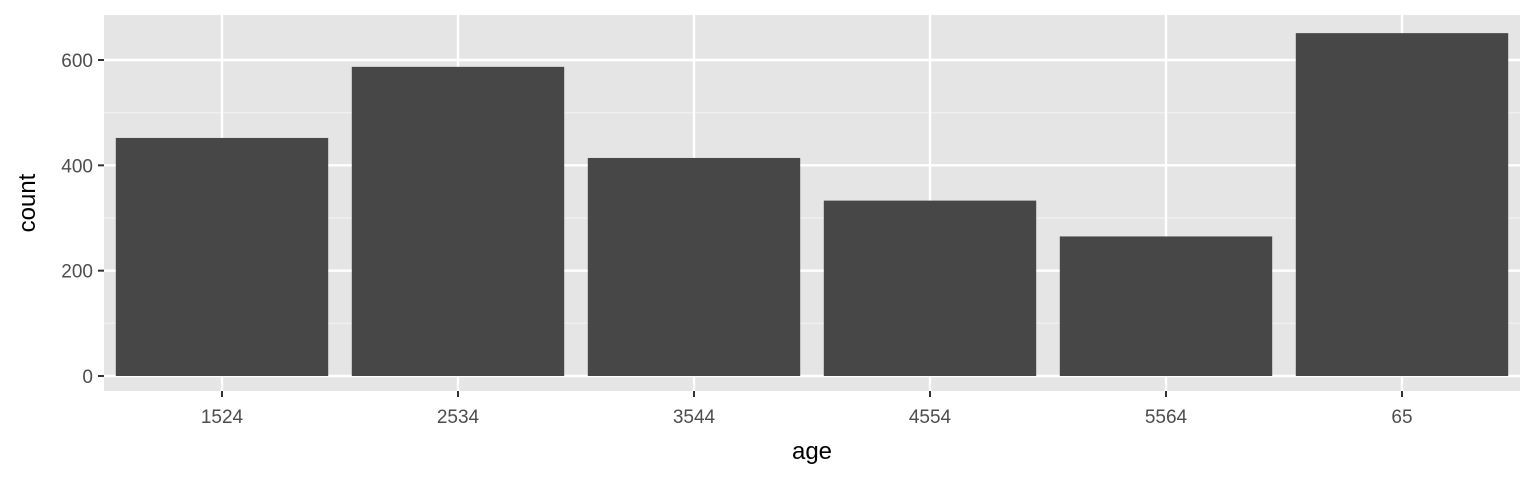  I want to click on x-tick-label: 2534, so click(458, 417).